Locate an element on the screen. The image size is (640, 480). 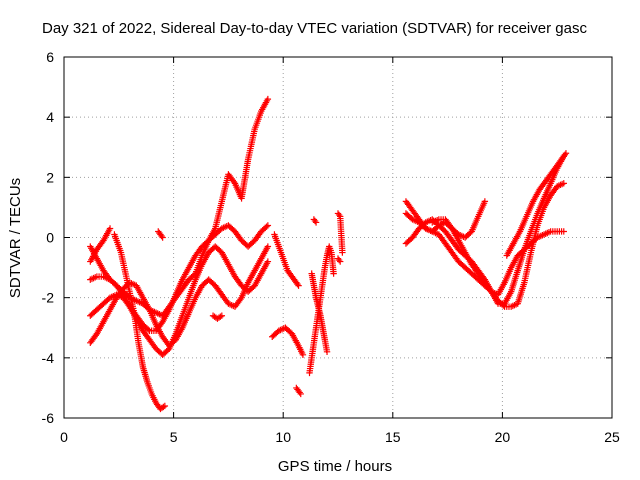
x-tick-label: 5 is located at coordinates (174, 437).